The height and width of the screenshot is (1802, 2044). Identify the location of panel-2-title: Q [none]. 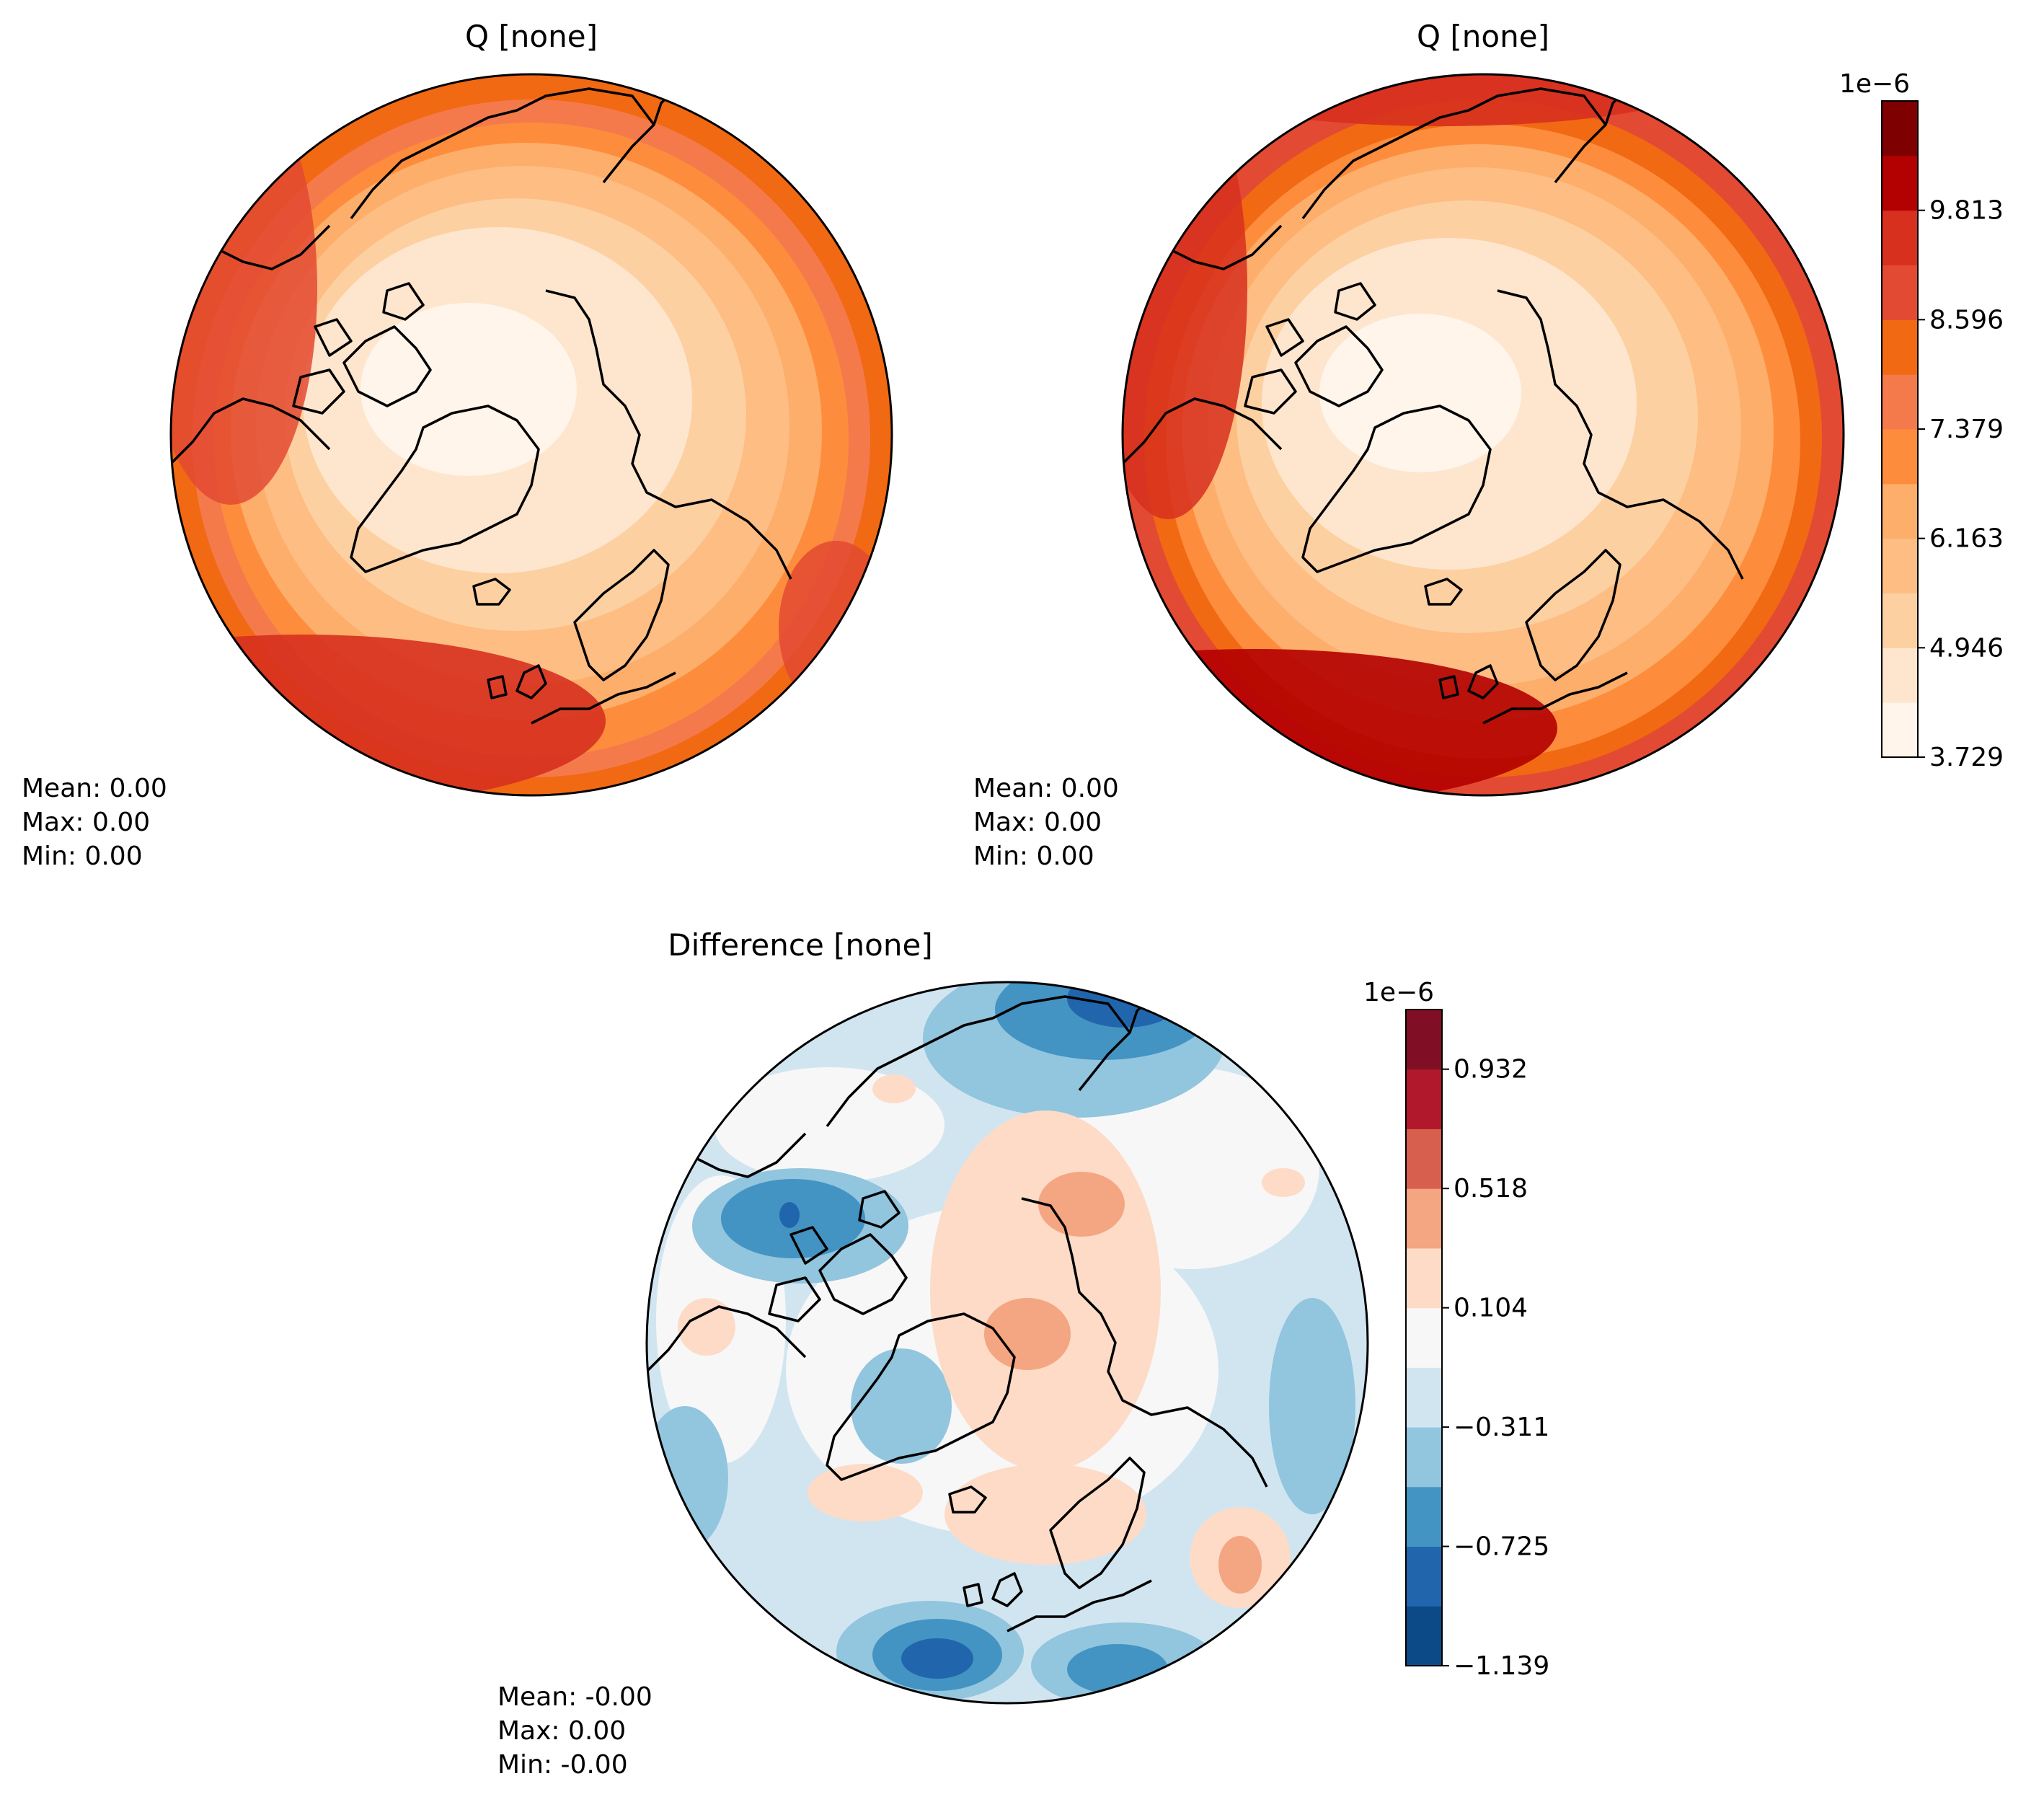
(1483, 36).